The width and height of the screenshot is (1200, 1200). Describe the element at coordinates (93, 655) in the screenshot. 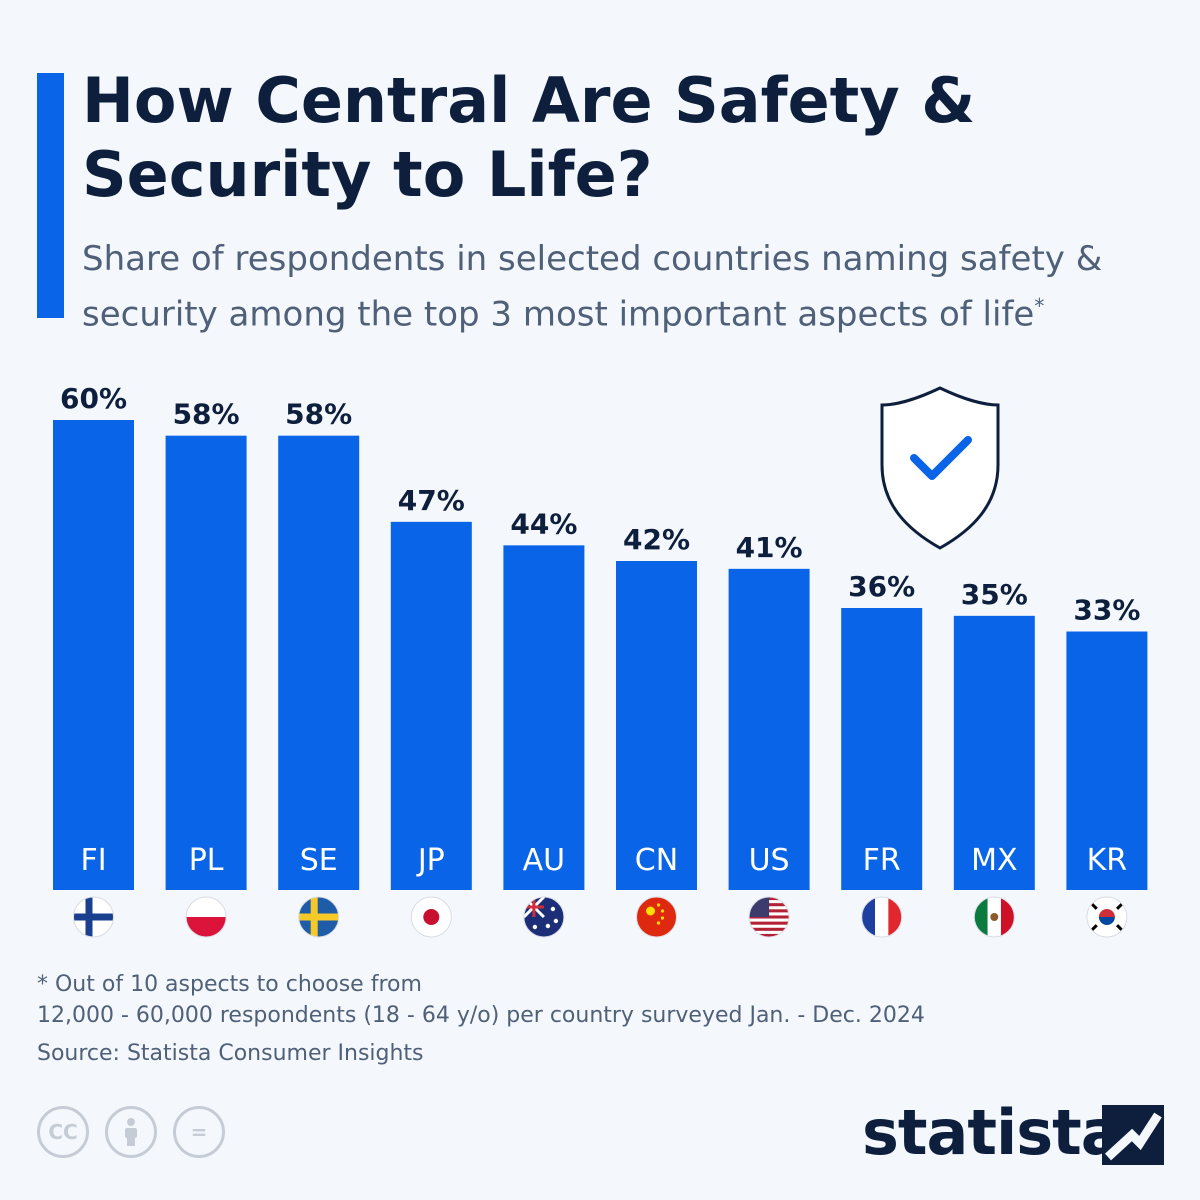

I see `bar-fi` at that location.